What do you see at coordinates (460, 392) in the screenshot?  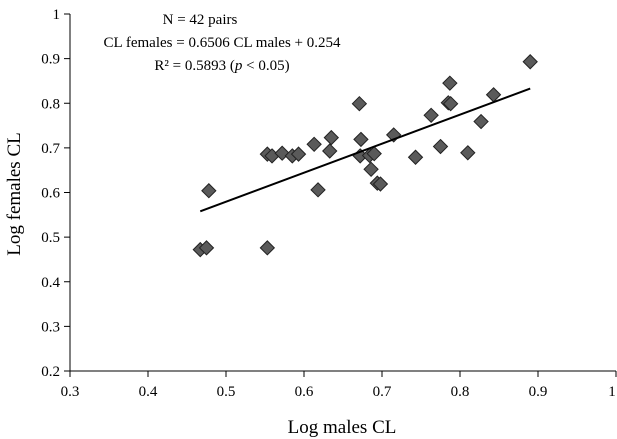 I see `x-tick-label: 0.8` at bounding box center [460, 392].